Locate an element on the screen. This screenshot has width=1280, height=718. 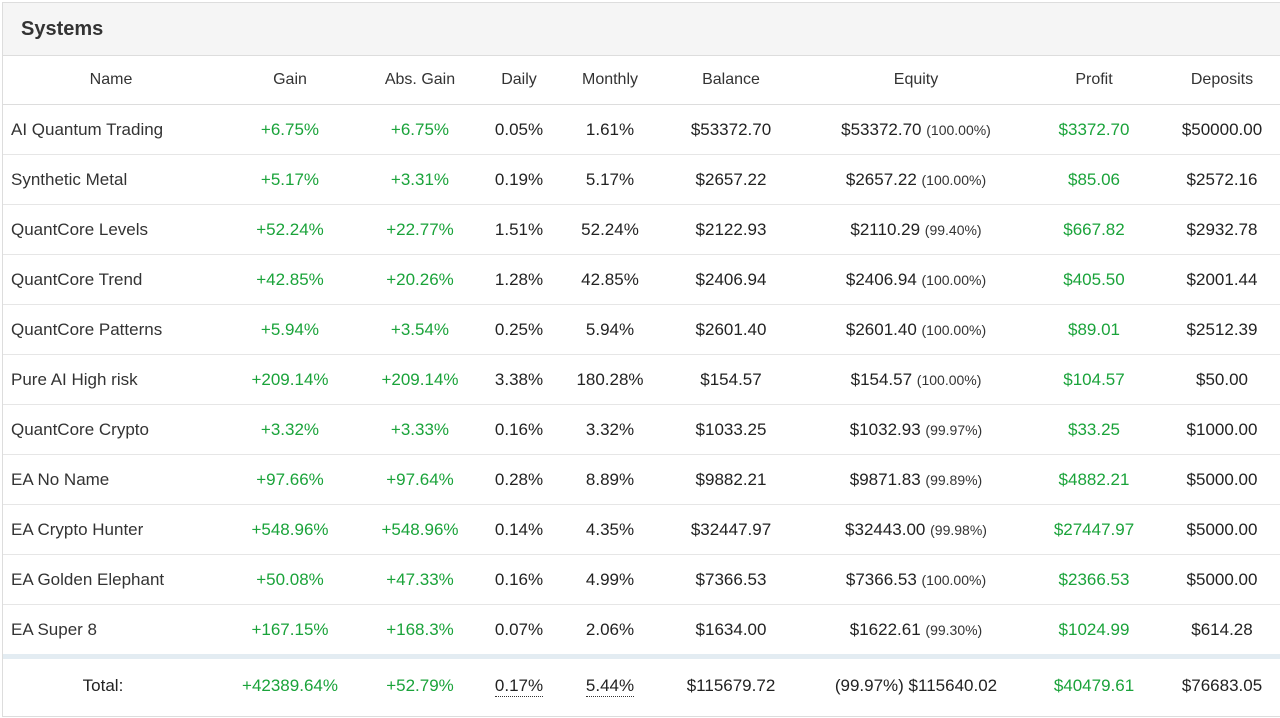
total-monthly: 5.44% is located at coordinates (610, 683).